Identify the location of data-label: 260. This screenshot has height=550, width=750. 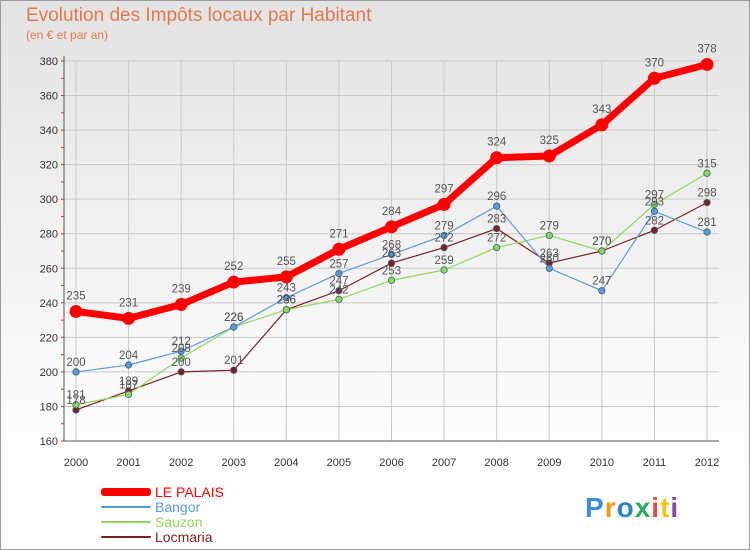
(549, 259).